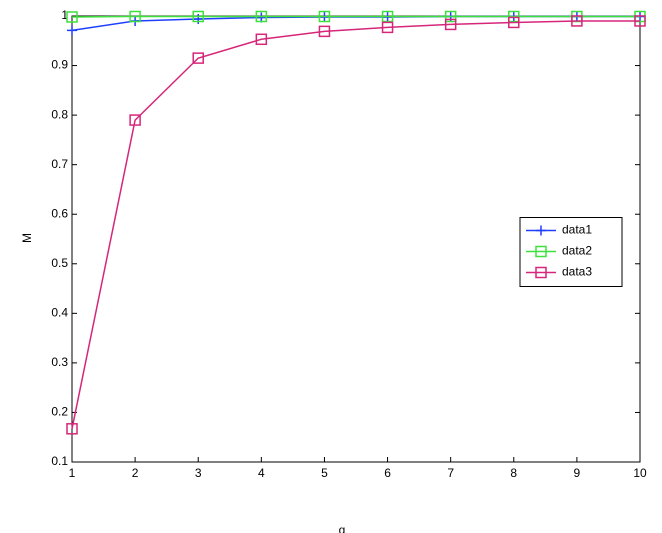 The height and width of the screenshot is (533, 662). Describe the element at coordinates (72, 473) in the screenshot. I see `x-tick-label: 1` at that location.